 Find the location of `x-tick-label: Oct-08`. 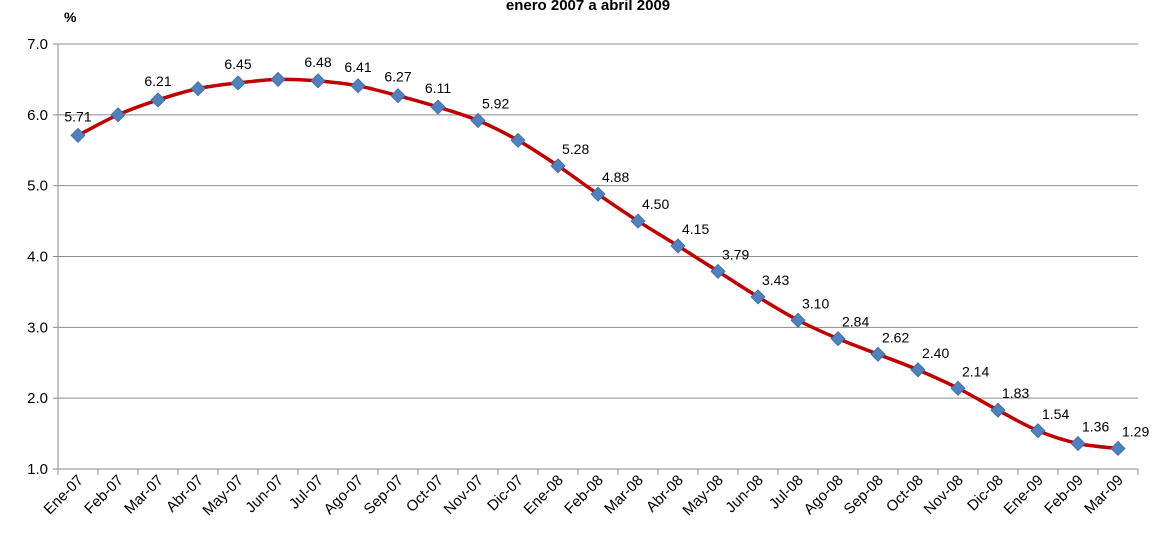

x-tick-label: Oct-08 is located at coordinates (905, 494).